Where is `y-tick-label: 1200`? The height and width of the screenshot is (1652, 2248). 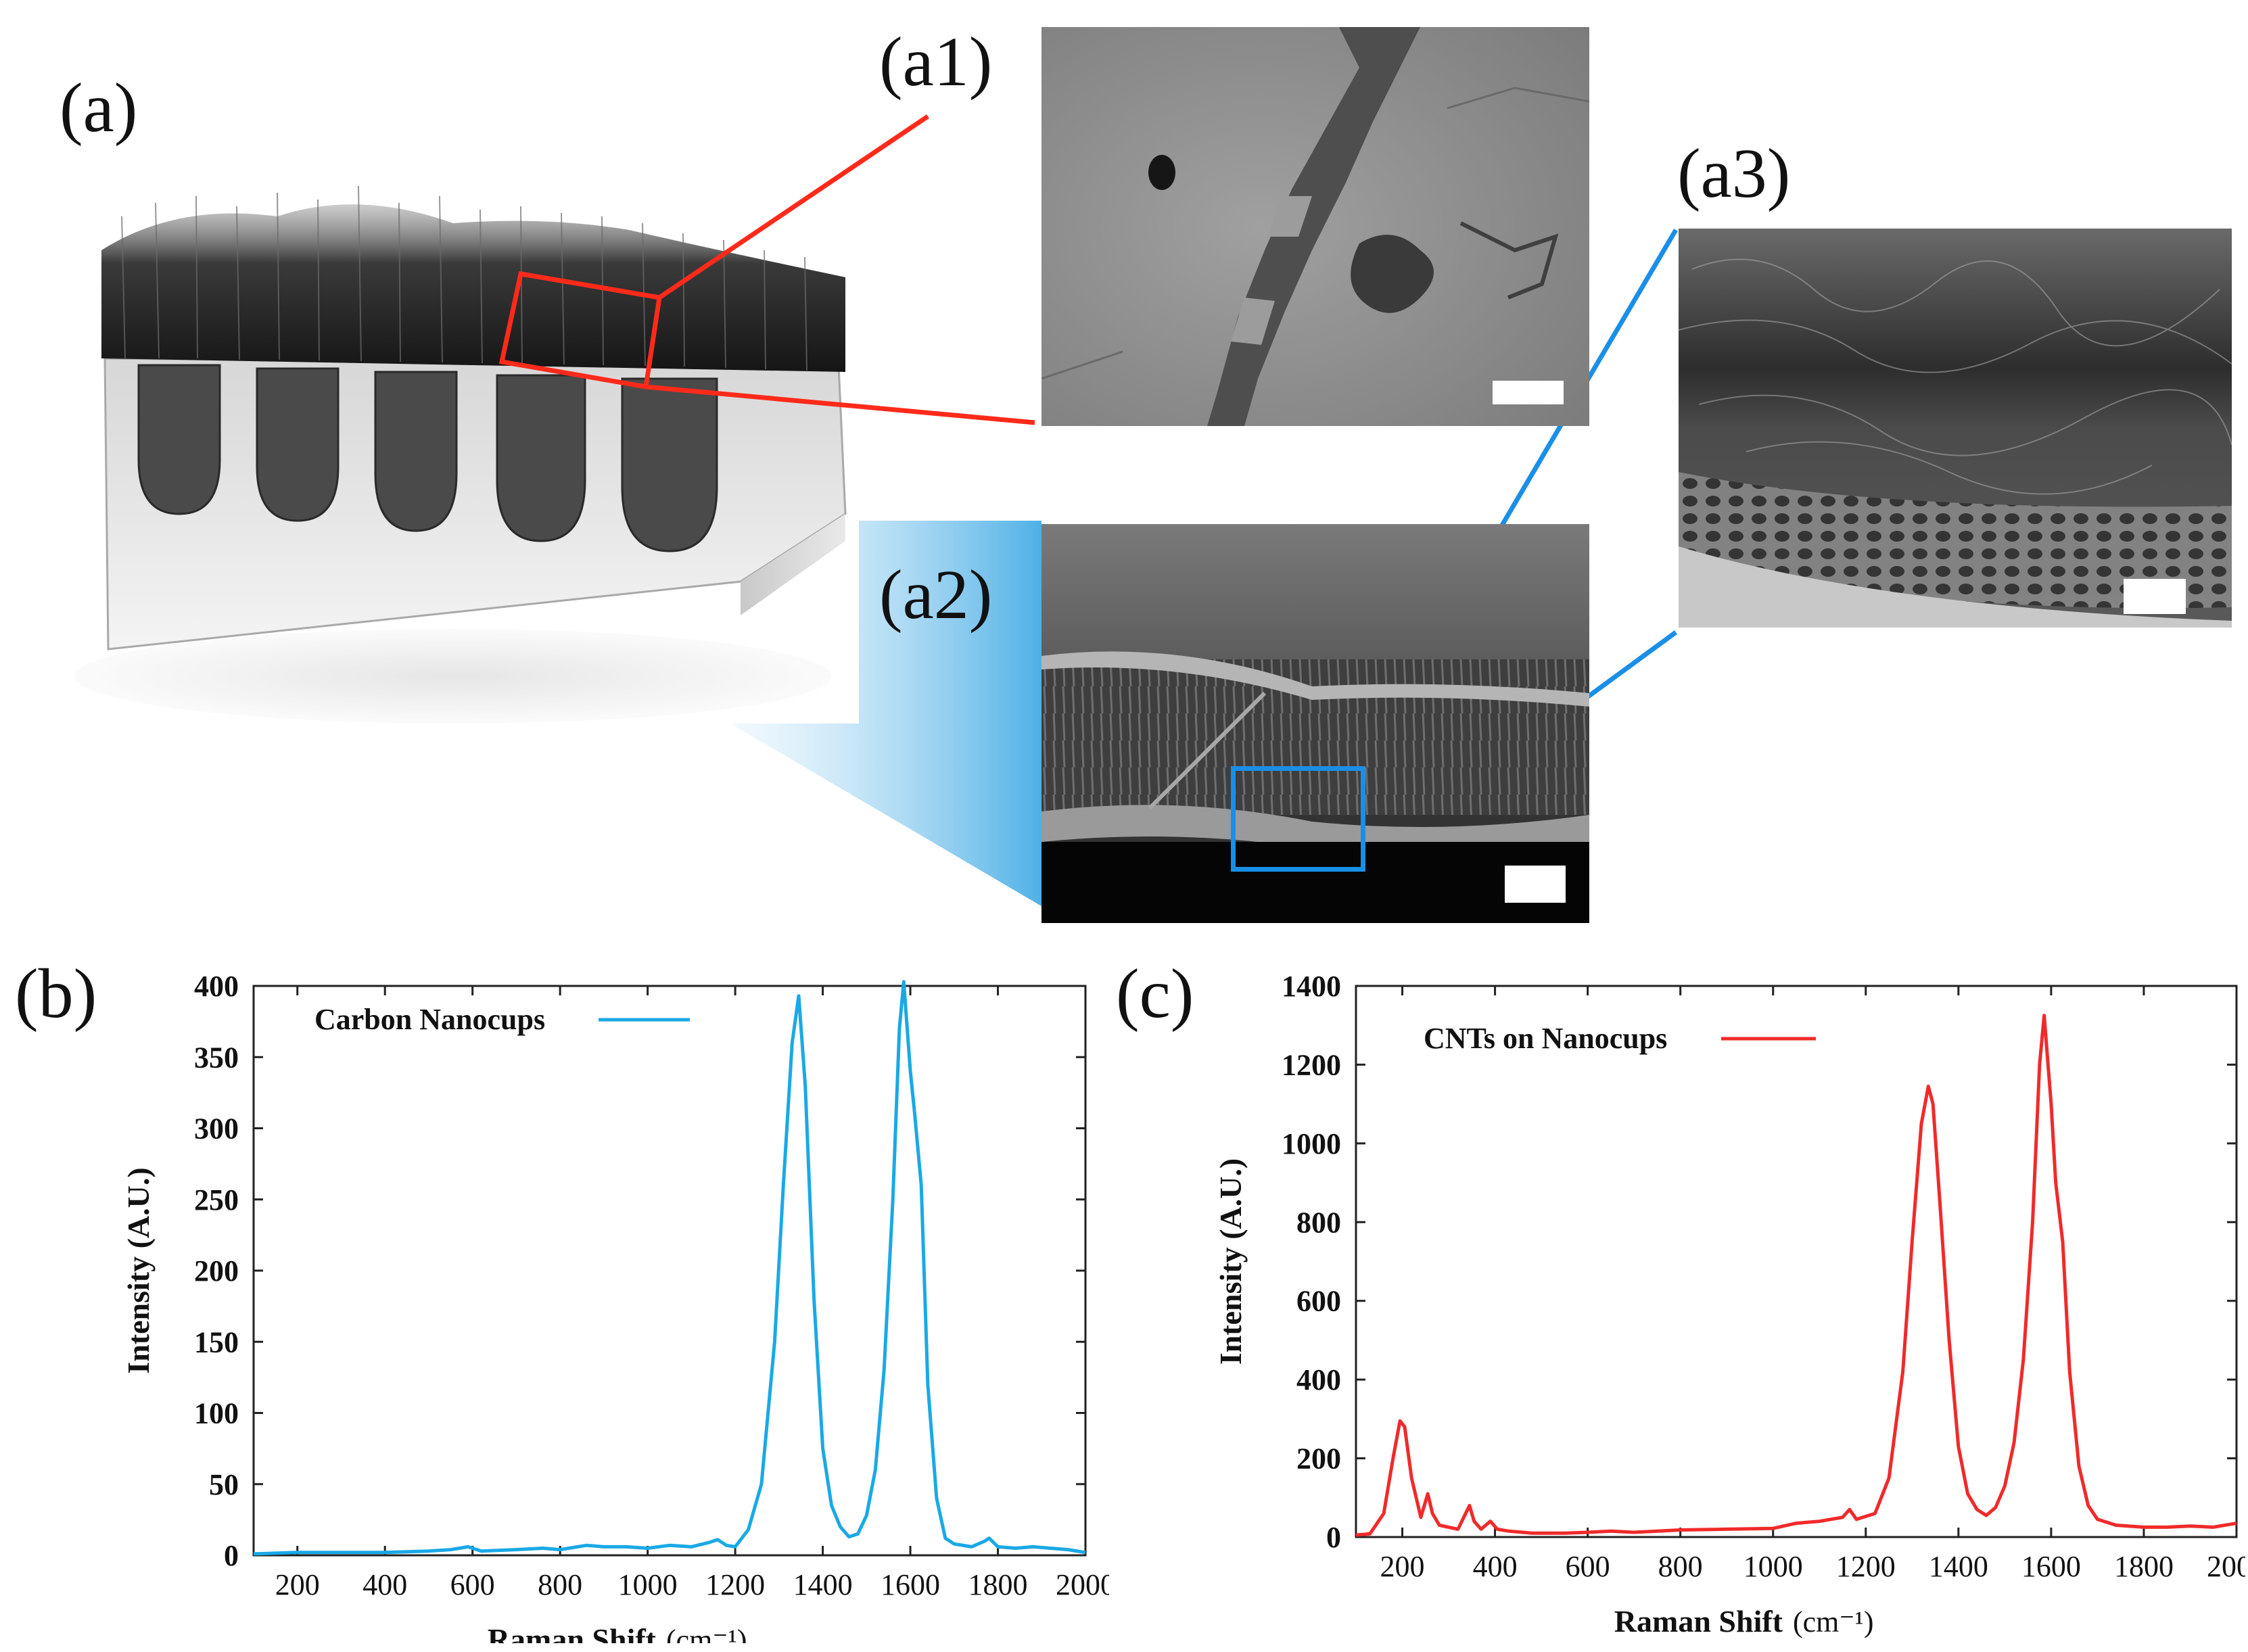 y-tick-label: 1200 is located at coordinates (1312, 1064).